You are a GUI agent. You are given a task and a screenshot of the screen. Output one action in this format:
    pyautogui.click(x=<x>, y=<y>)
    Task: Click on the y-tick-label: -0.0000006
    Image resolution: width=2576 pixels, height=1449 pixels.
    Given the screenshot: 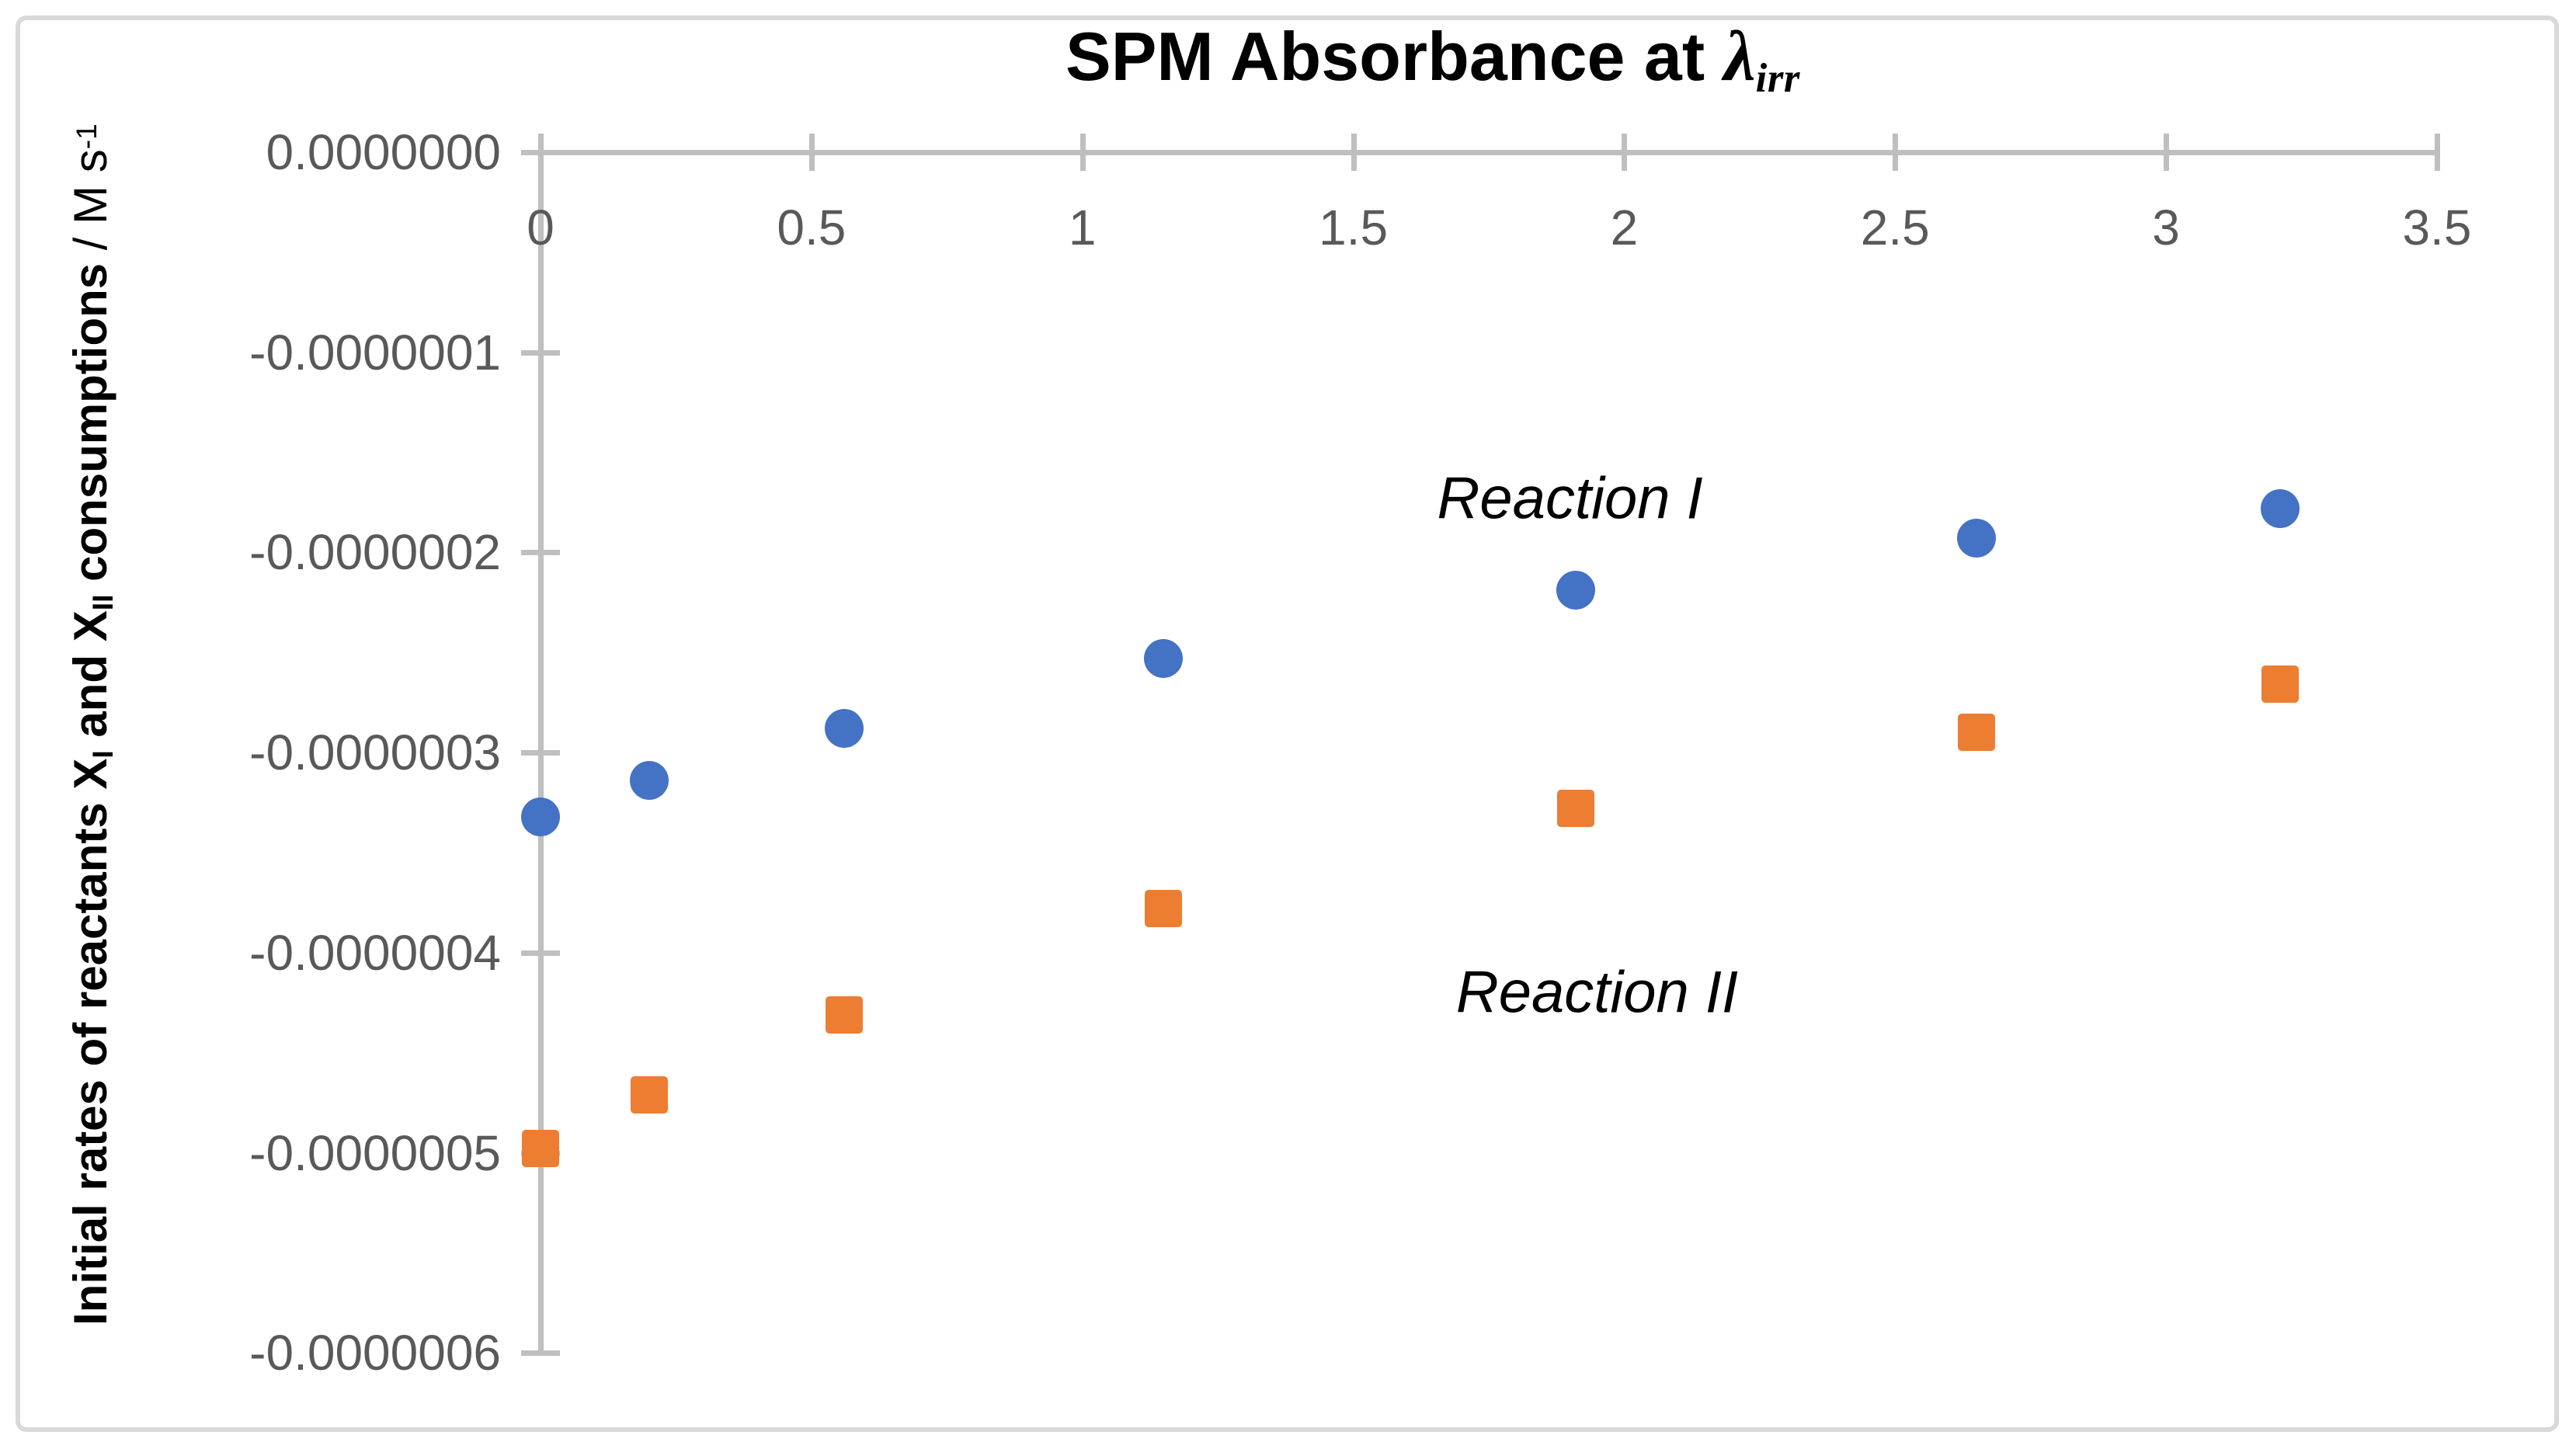 What is the action you would take?
    pyautogui.click(x=375, y=1353)
    